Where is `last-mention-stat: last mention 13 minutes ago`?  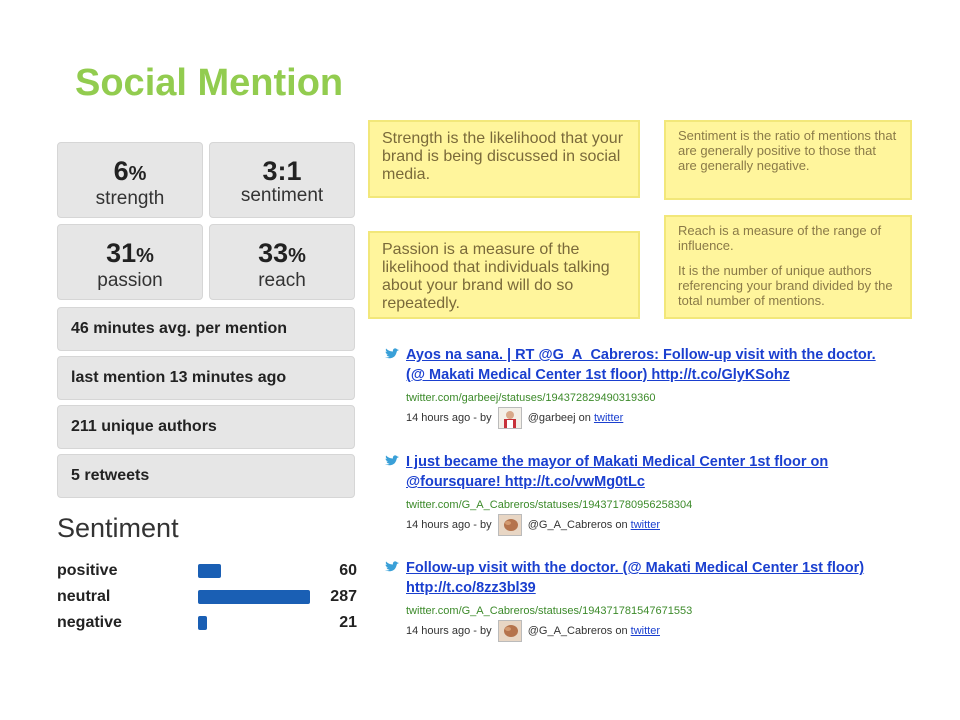 last-mention-stat: last mention 13 minutes ago is located at coordinates (206, 378).